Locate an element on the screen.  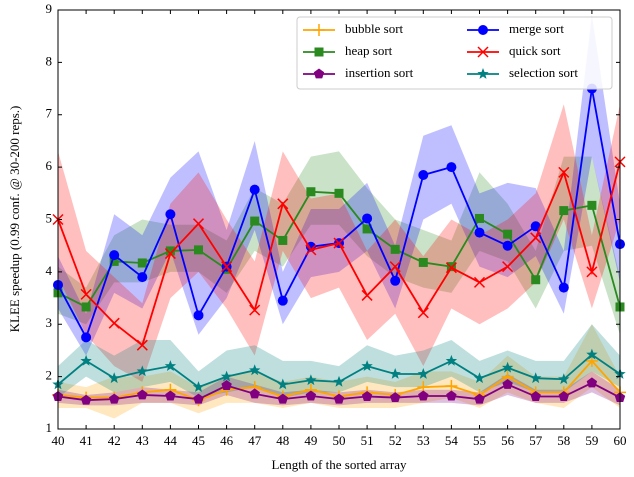
x-tick-label: 60 is located at coordinates (620, 440).